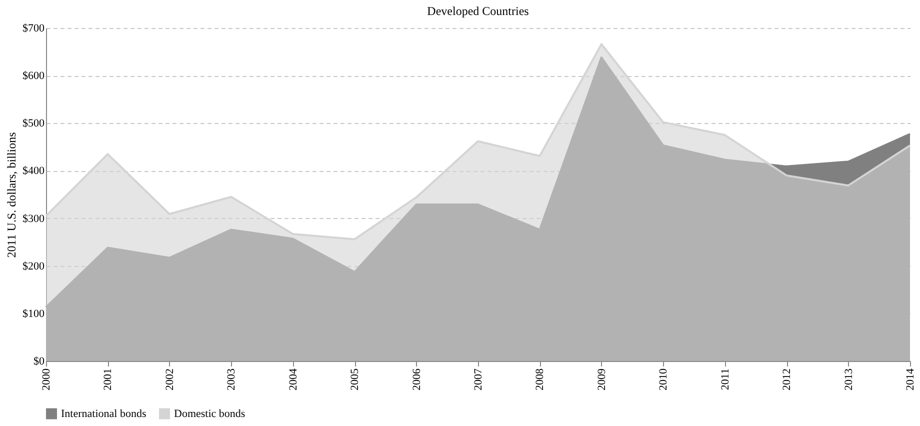  Describe the element at coordinates (33, 314) in the screenshot. I see `y-tick-label: $100` at that location.